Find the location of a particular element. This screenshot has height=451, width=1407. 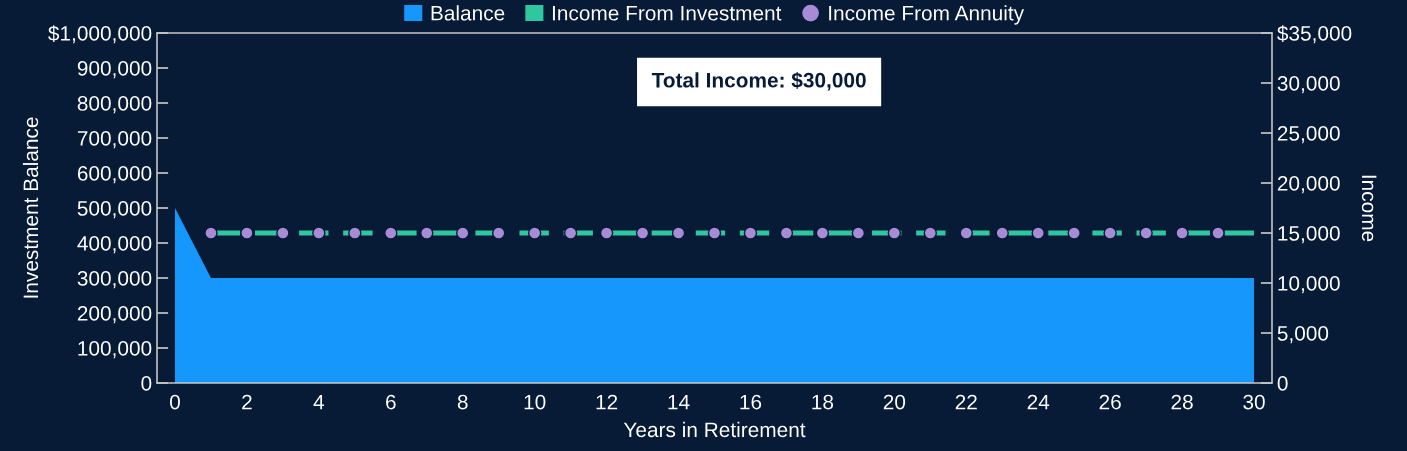

x-tick-label: 20 is located at coordinates (894, 402).